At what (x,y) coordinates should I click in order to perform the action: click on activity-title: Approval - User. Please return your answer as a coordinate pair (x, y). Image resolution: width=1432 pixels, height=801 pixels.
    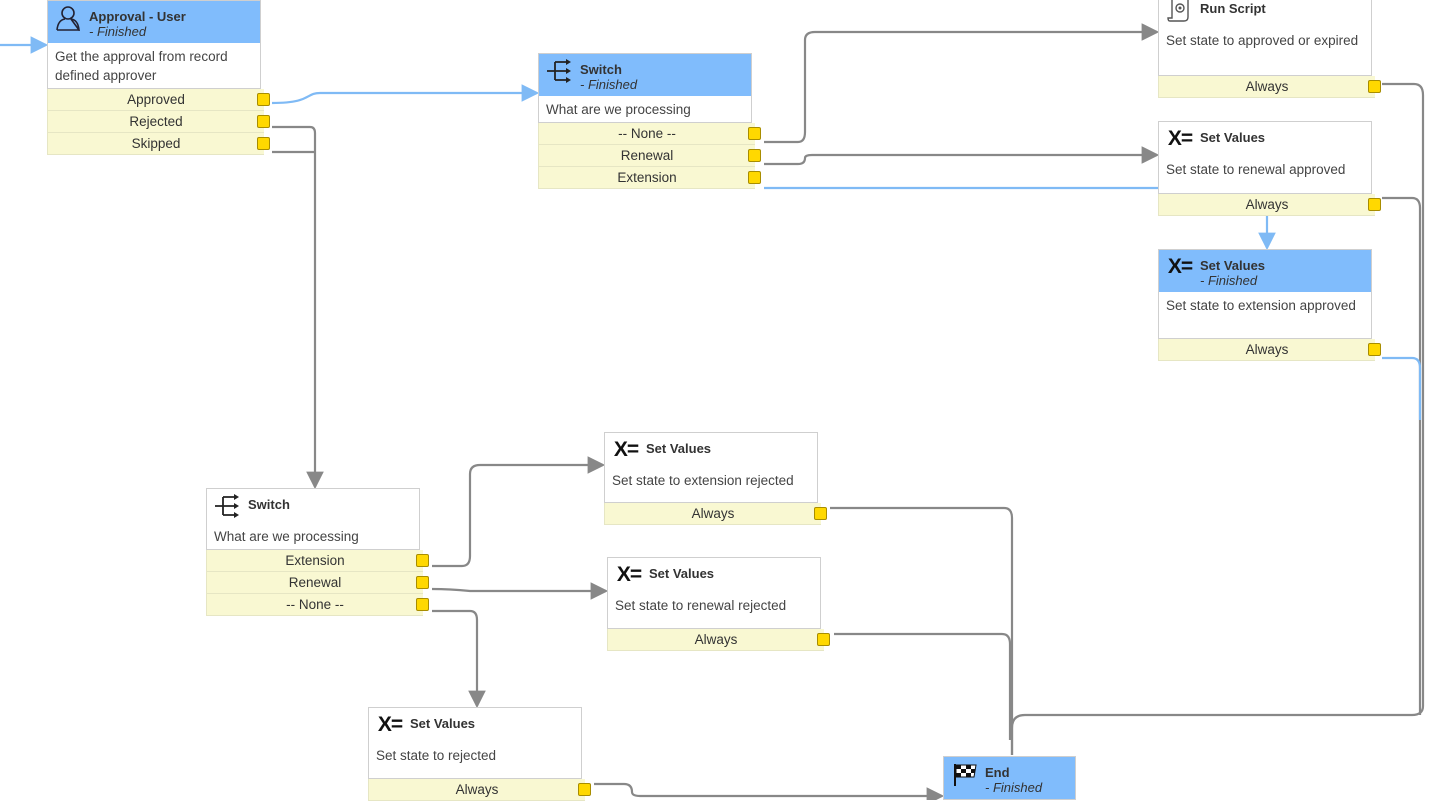
    Looking at the image, I should click on (137, 16).